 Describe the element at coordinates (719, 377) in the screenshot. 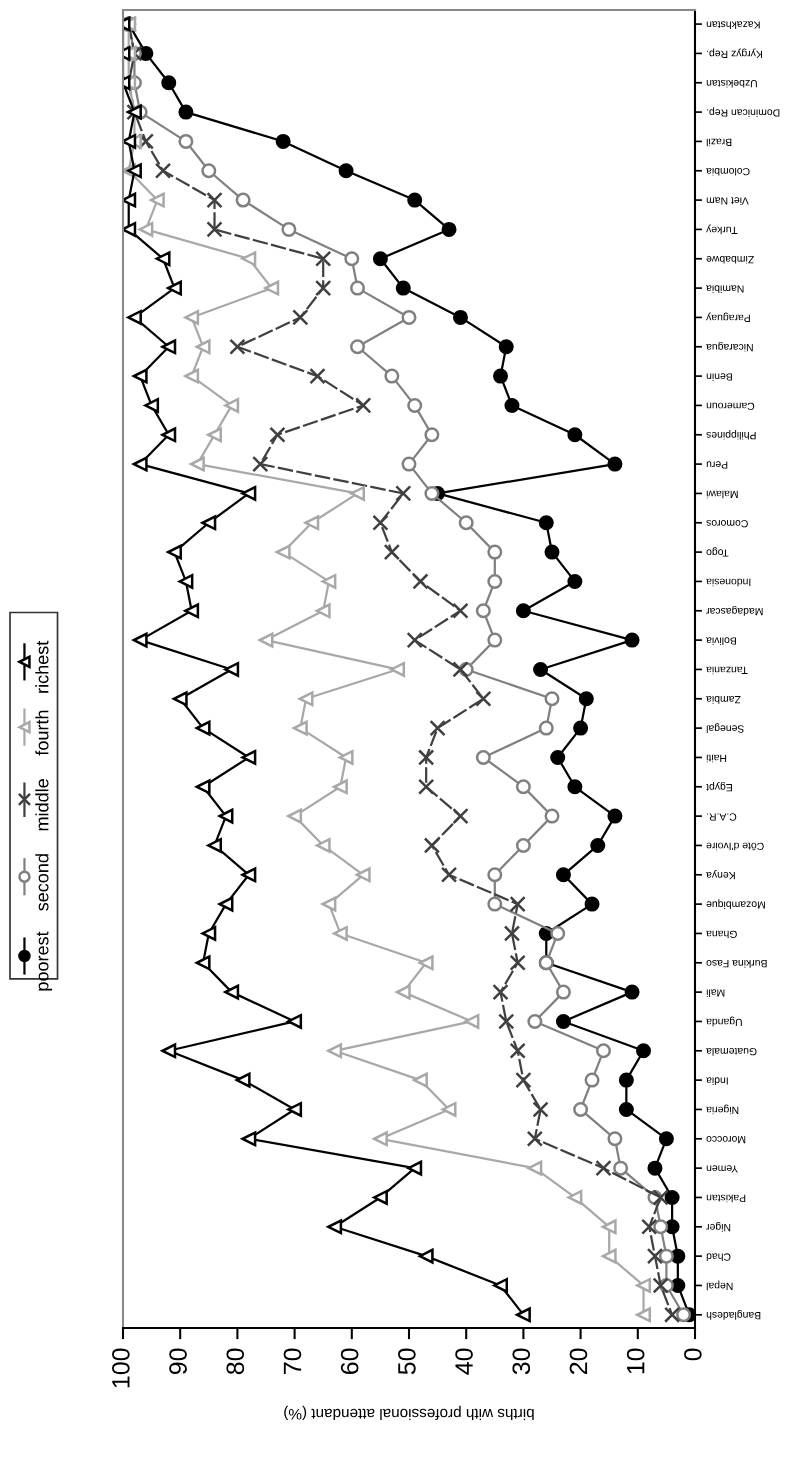

I see `y-tick-label: Benin` at that location.